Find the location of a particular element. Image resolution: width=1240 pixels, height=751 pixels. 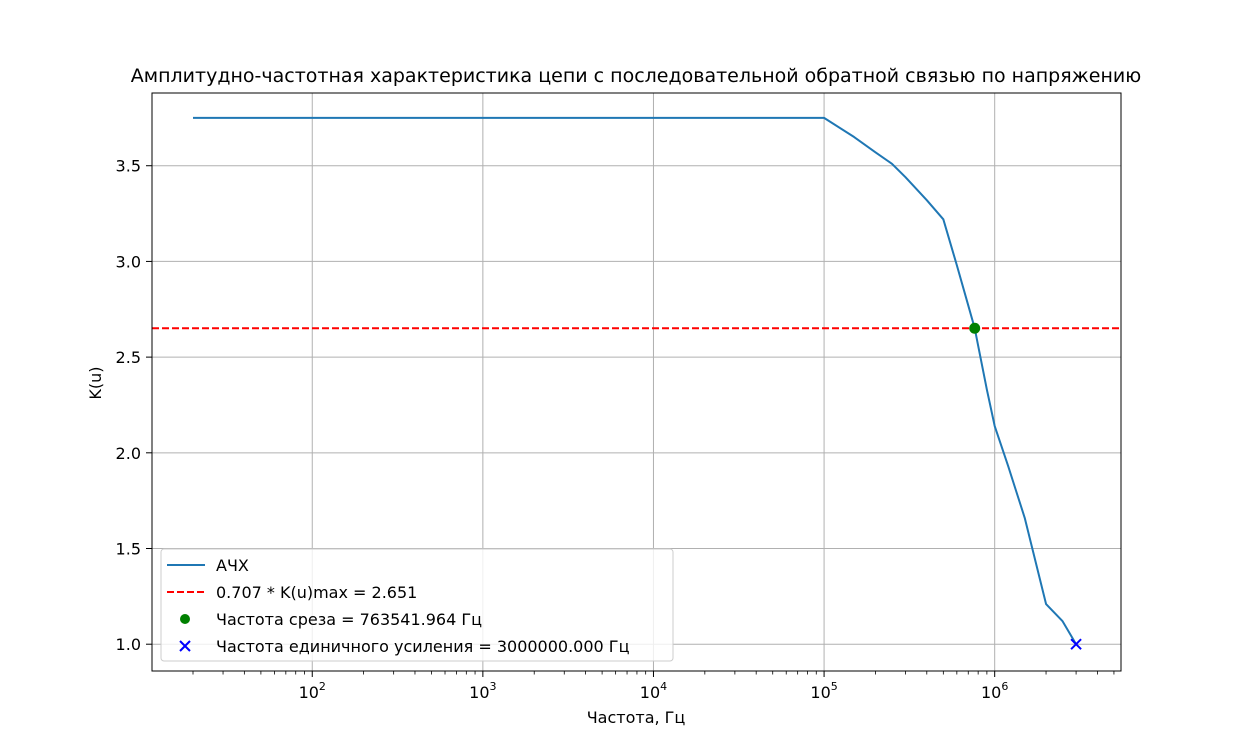

x-tick-label: 10⁵ is located at coordinates (823, 691).